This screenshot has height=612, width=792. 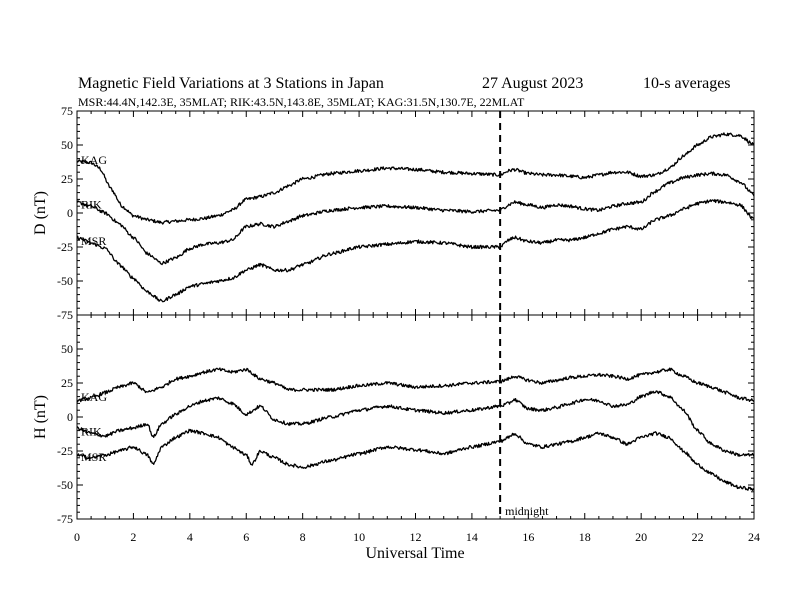 I want to click on x-tick-label: 4, so click(x=190, y=537).